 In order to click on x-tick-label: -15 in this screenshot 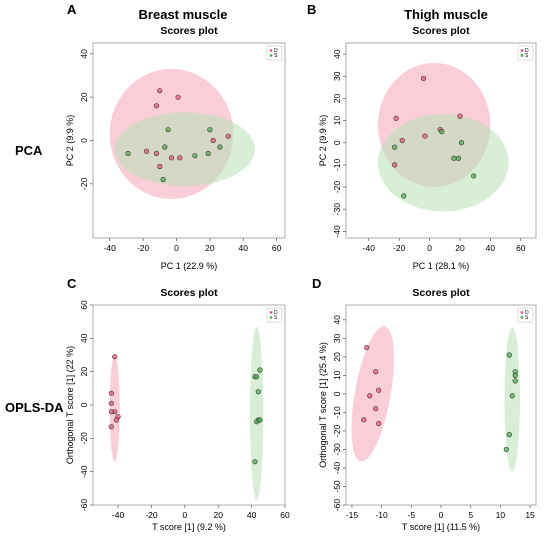, I will do `click(352, 515)`.